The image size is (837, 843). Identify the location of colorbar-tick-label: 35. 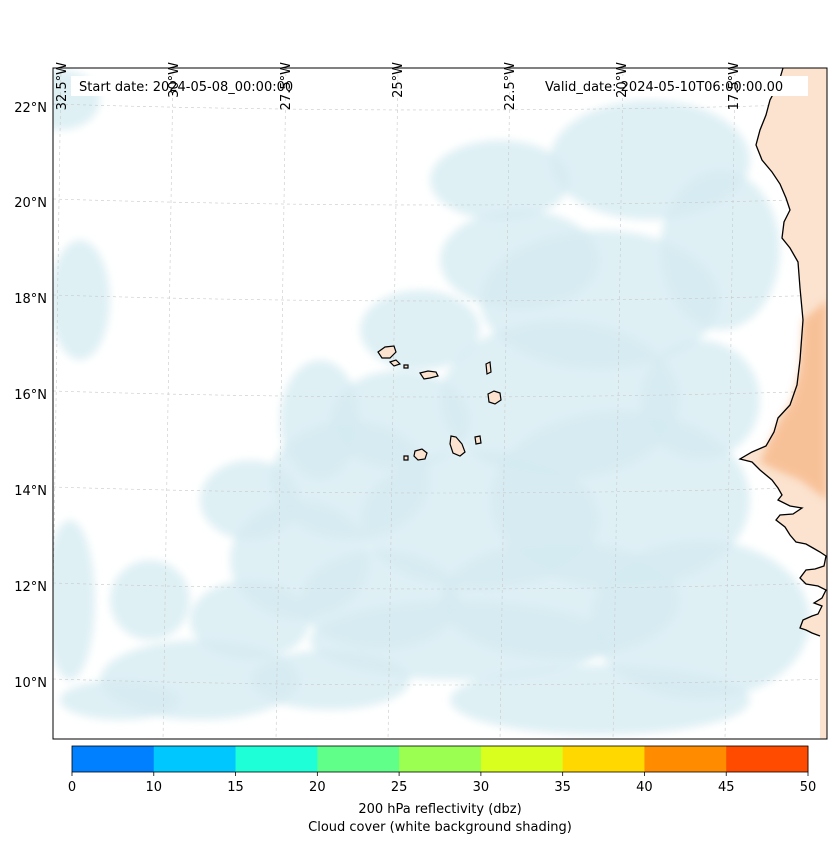
(562, 787).